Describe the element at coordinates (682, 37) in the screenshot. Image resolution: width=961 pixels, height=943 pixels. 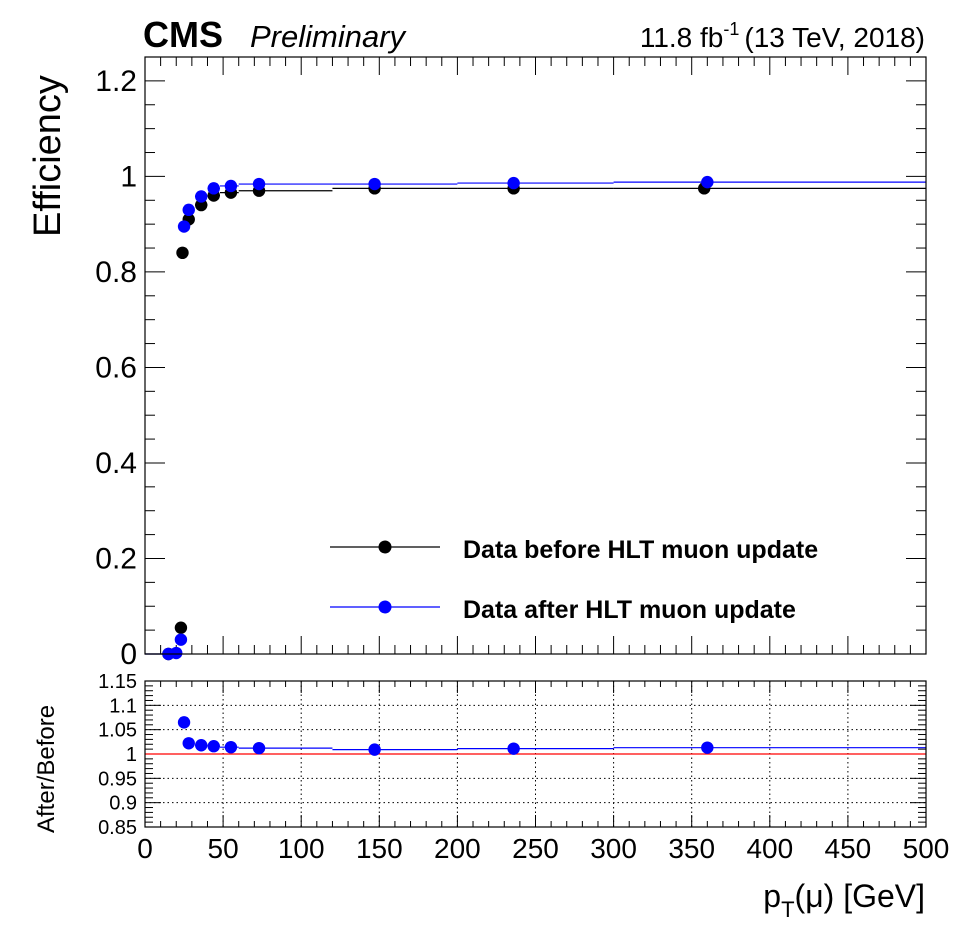
I see `luminosity-value: 11.8 fb` at that location.